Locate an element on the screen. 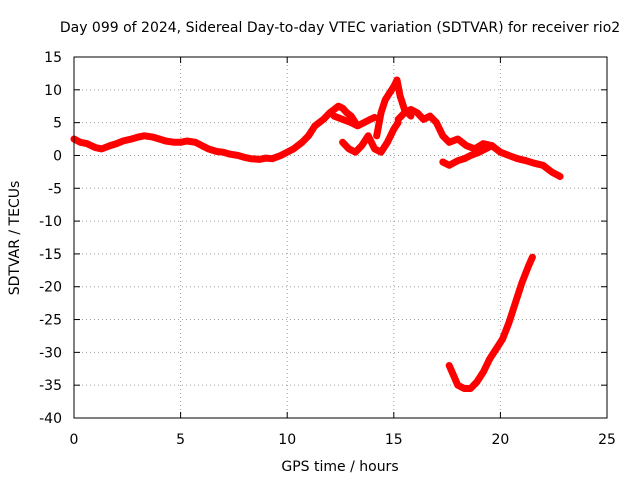 This screenshot has height=480, width=640. x-tick-label: 5 is located at coordinates (180, 440).